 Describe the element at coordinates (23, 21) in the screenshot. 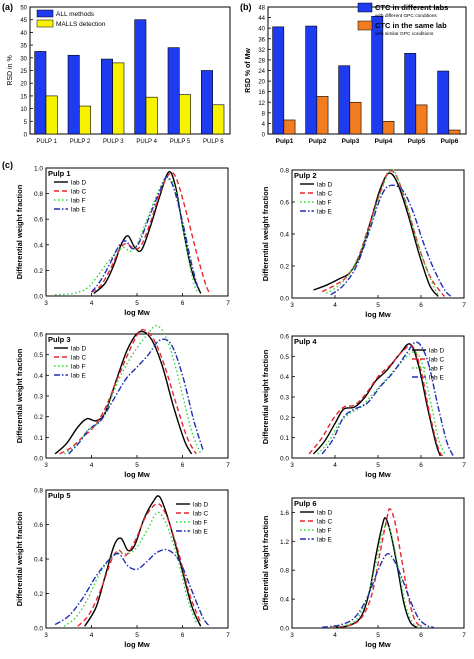

I see `y-tick-label: 45` at that location.